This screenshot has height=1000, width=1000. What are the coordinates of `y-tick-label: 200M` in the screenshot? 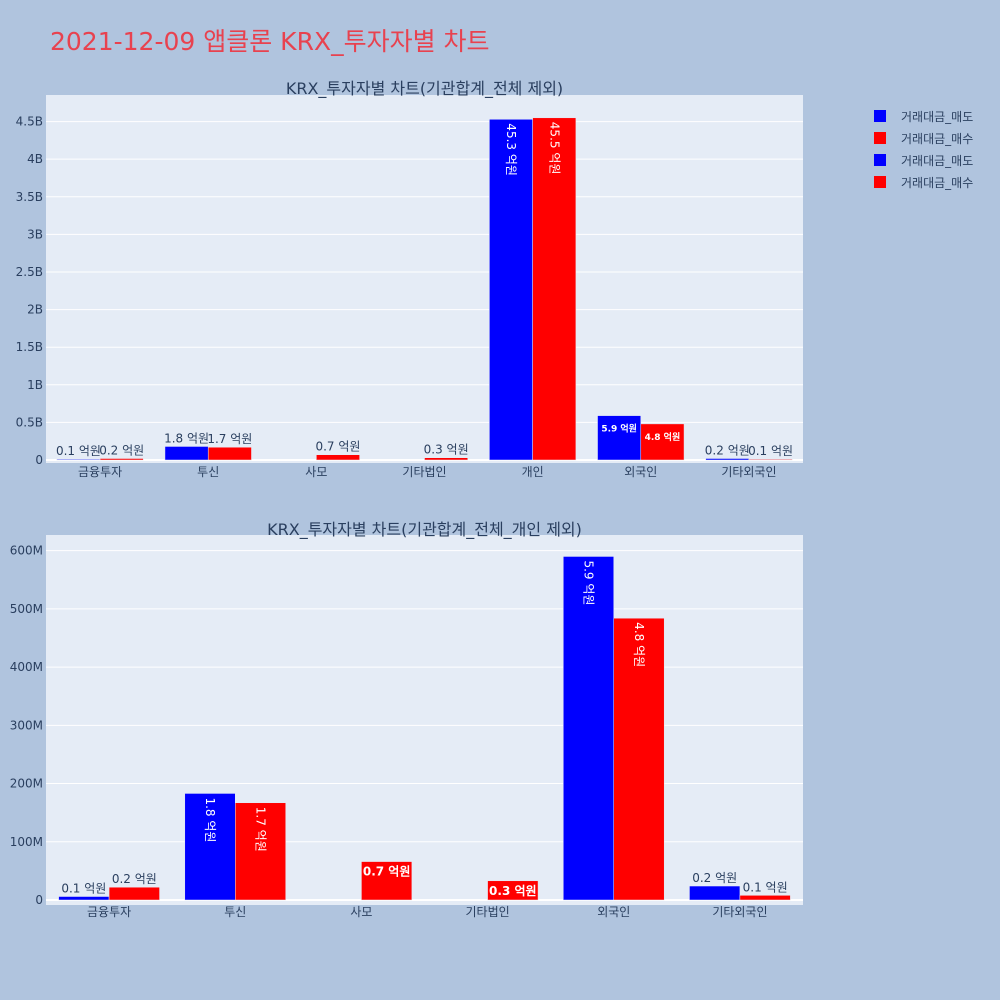 It's located at (26, 784).